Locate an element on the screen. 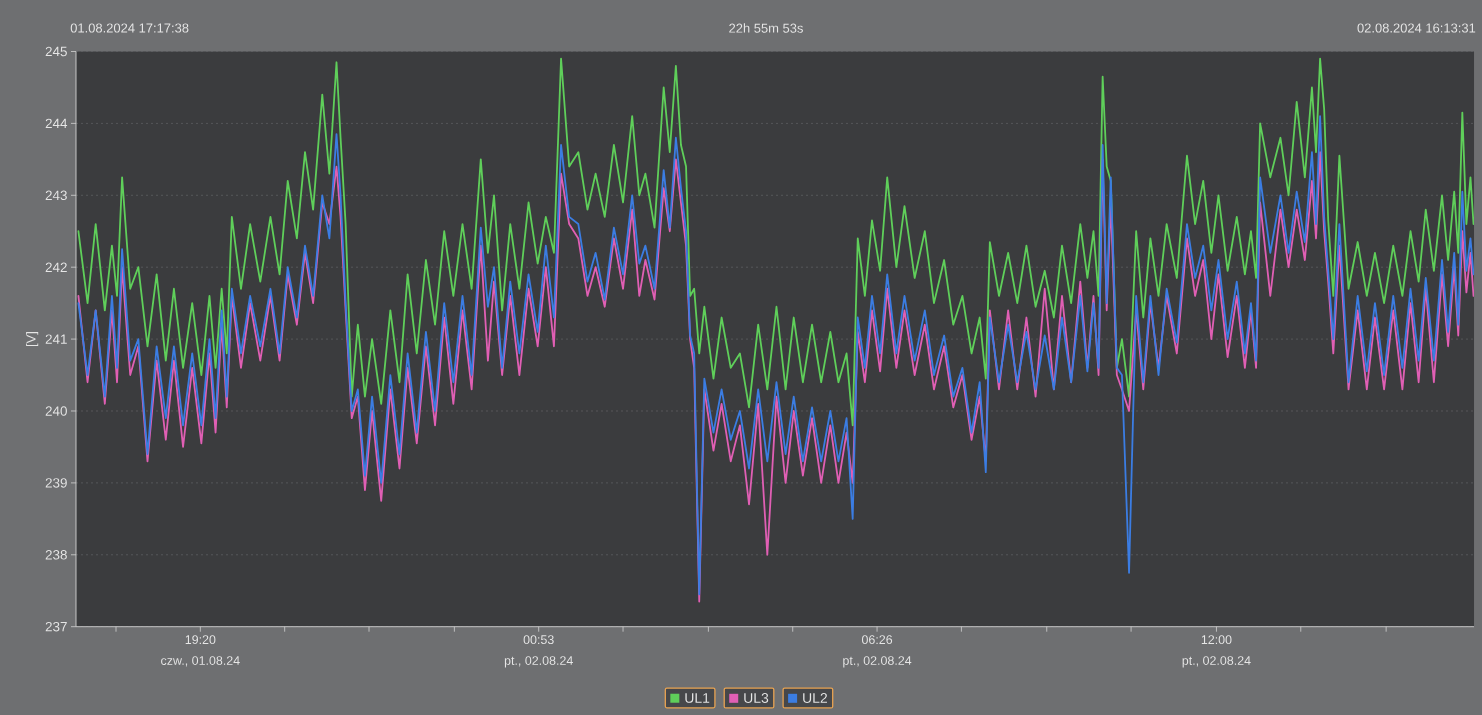 The image size is (1482, 715). text: 01.08.2024 17:17:38 is located at coordinates (129, 28).